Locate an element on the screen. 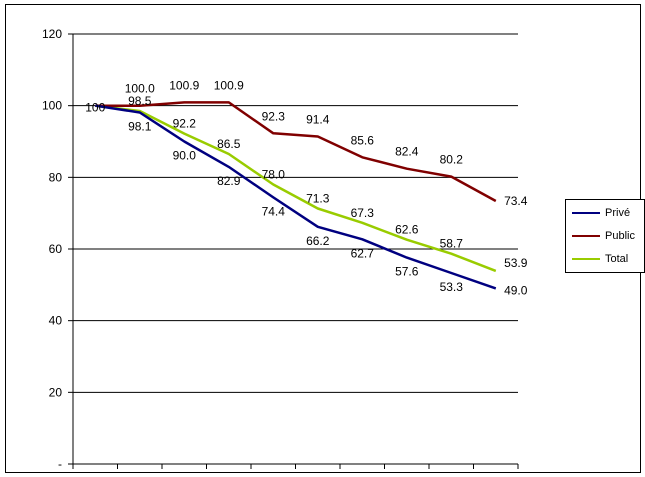 Image resolution: width=645 pixels, height=477 pixels. data-label-total: 71.3 is located at coordinates (318, 199).